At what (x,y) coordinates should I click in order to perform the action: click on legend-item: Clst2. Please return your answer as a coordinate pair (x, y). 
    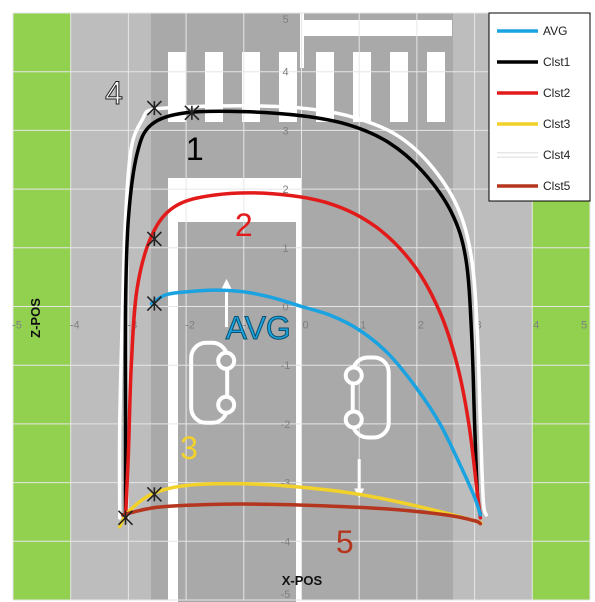
    Looking at the image, I should click on (534, 93).